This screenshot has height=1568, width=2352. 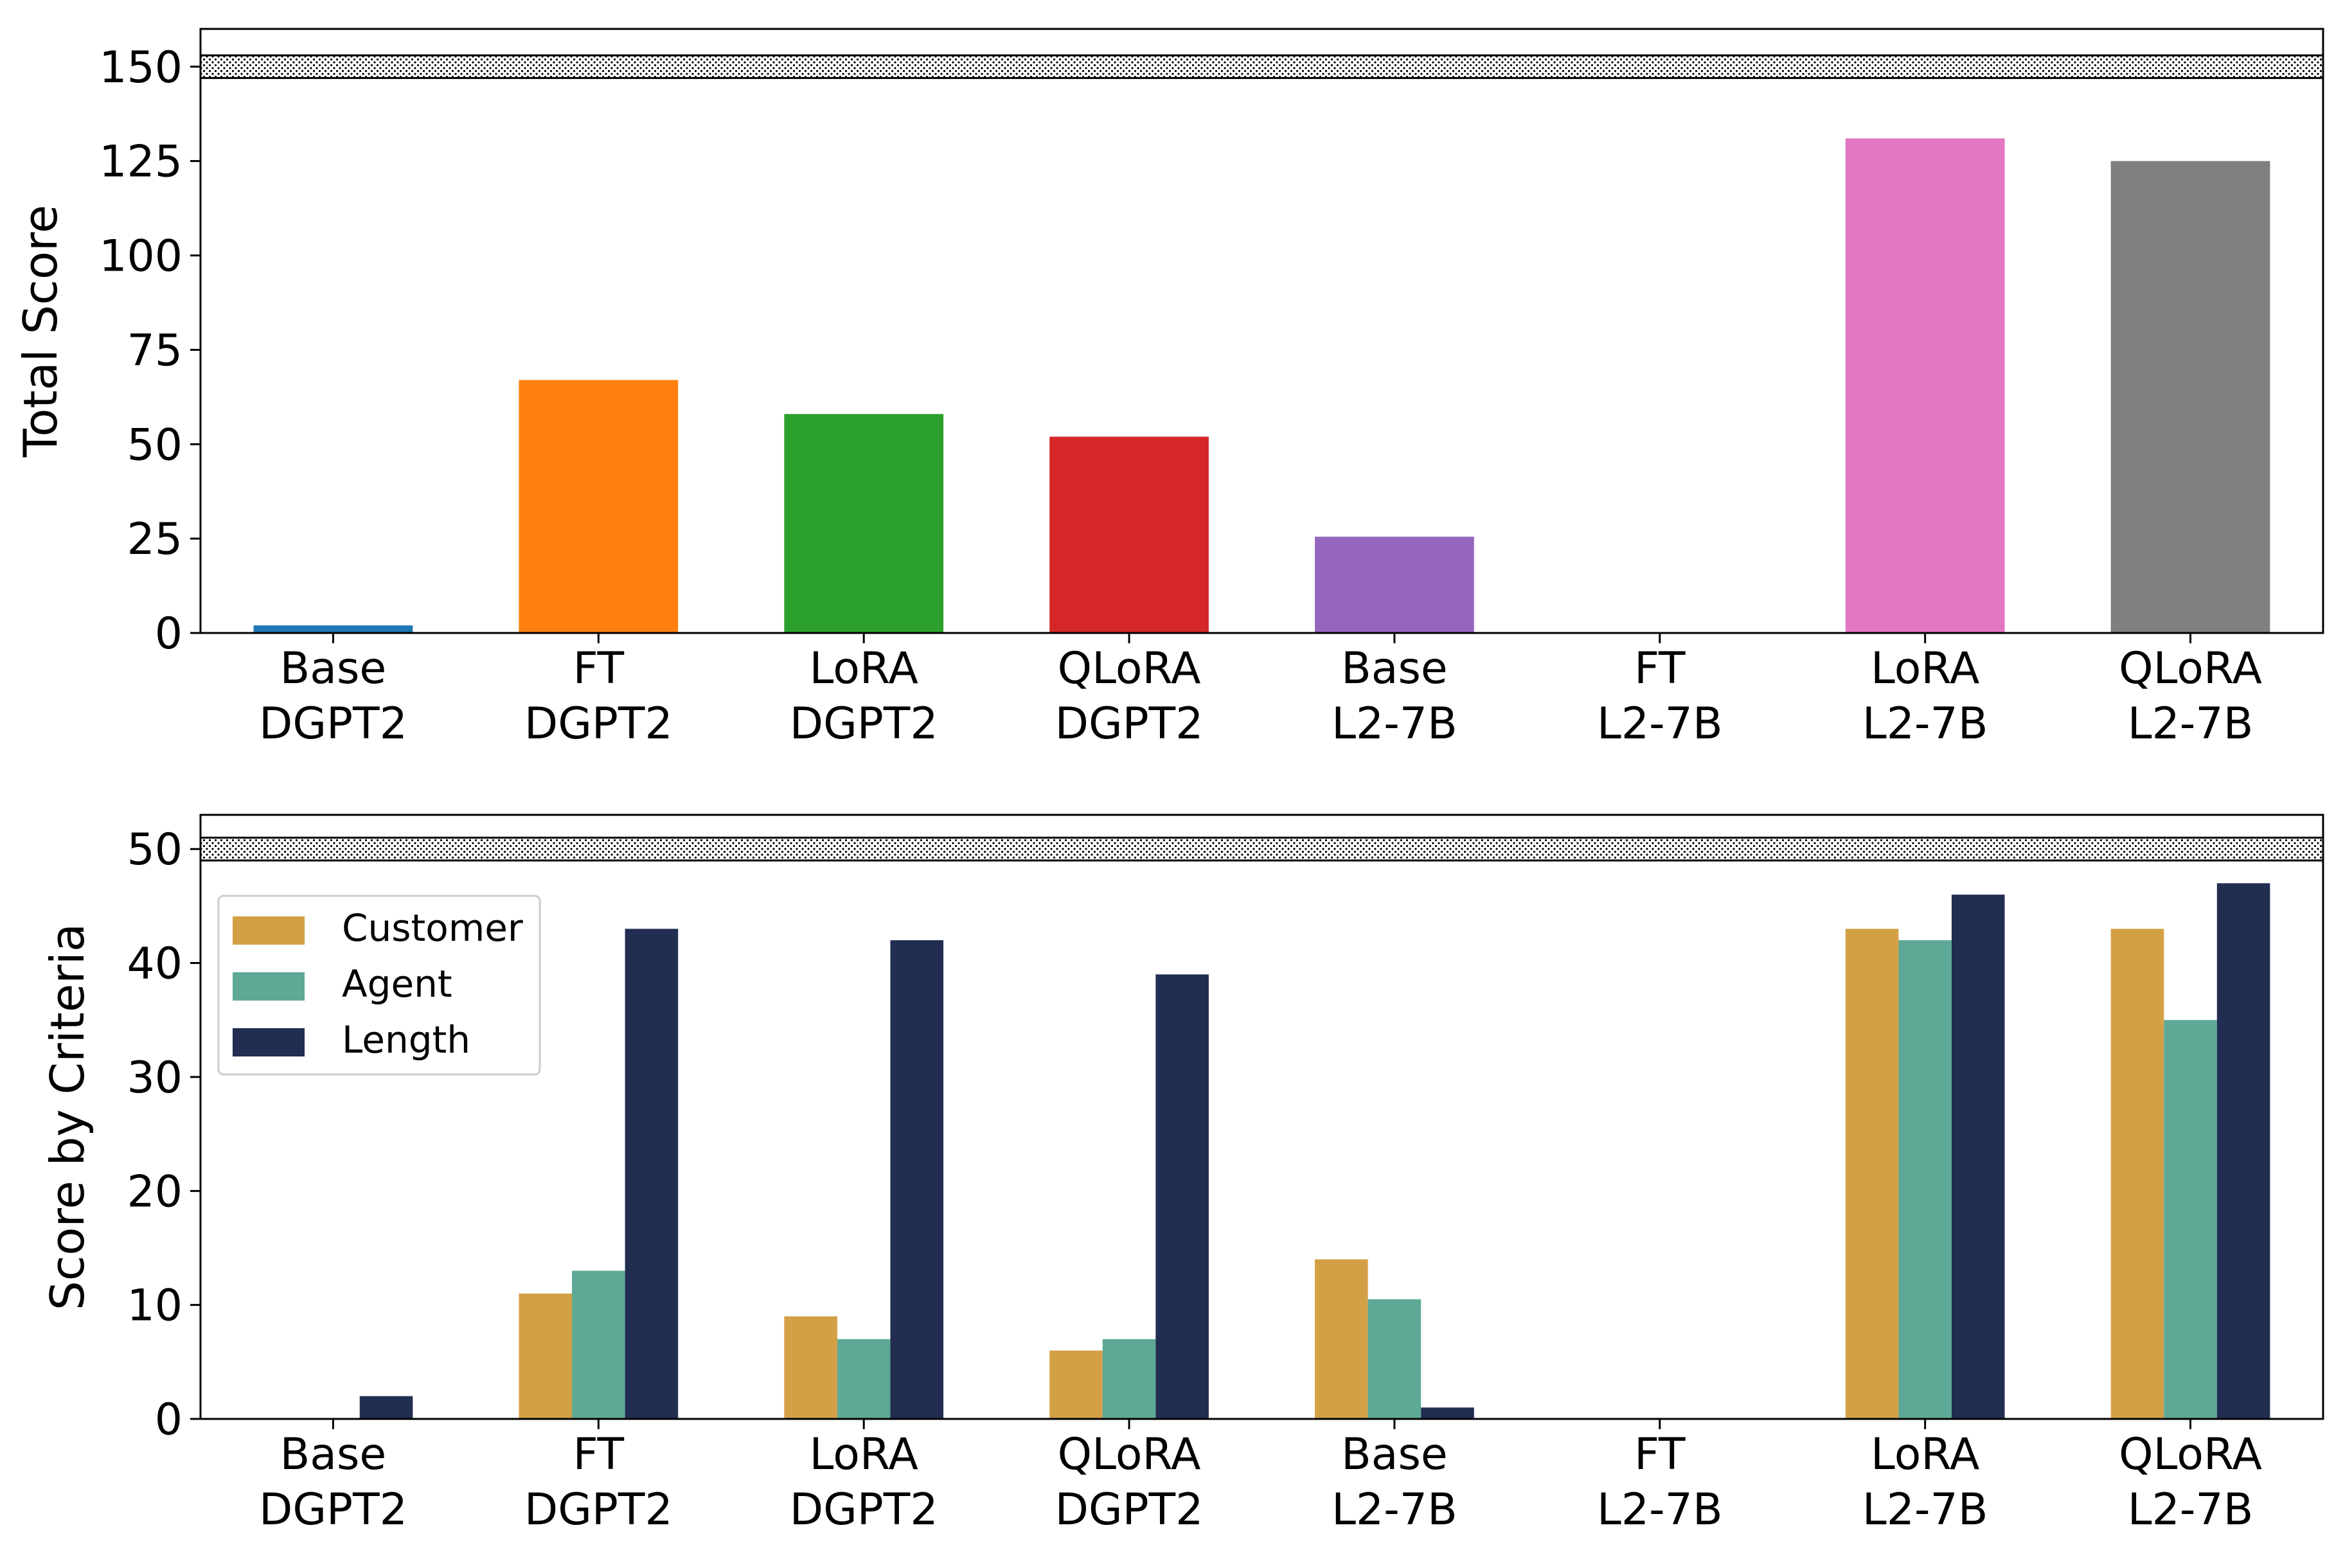 I want to click on y-tick-label: 100, so click(x=141, y=256).